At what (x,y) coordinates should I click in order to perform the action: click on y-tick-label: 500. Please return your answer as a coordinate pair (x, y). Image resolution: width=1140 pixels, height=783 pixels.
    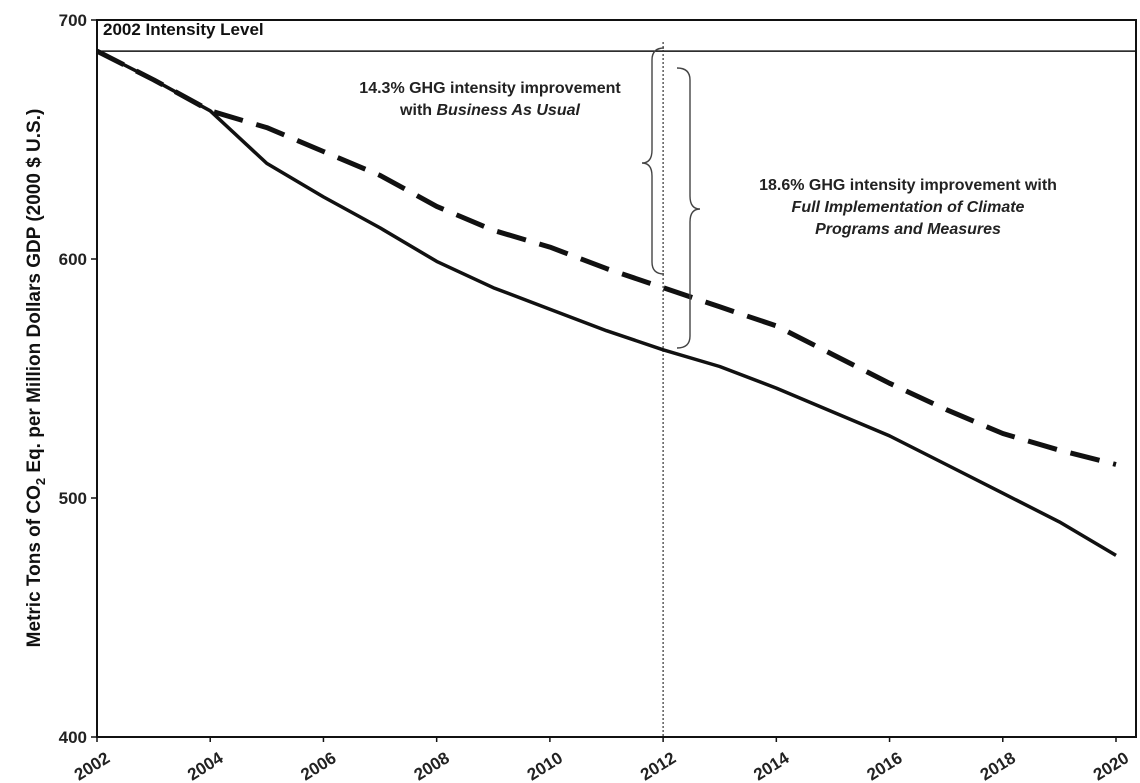
    Looking at the image, I should click on (73, 498).